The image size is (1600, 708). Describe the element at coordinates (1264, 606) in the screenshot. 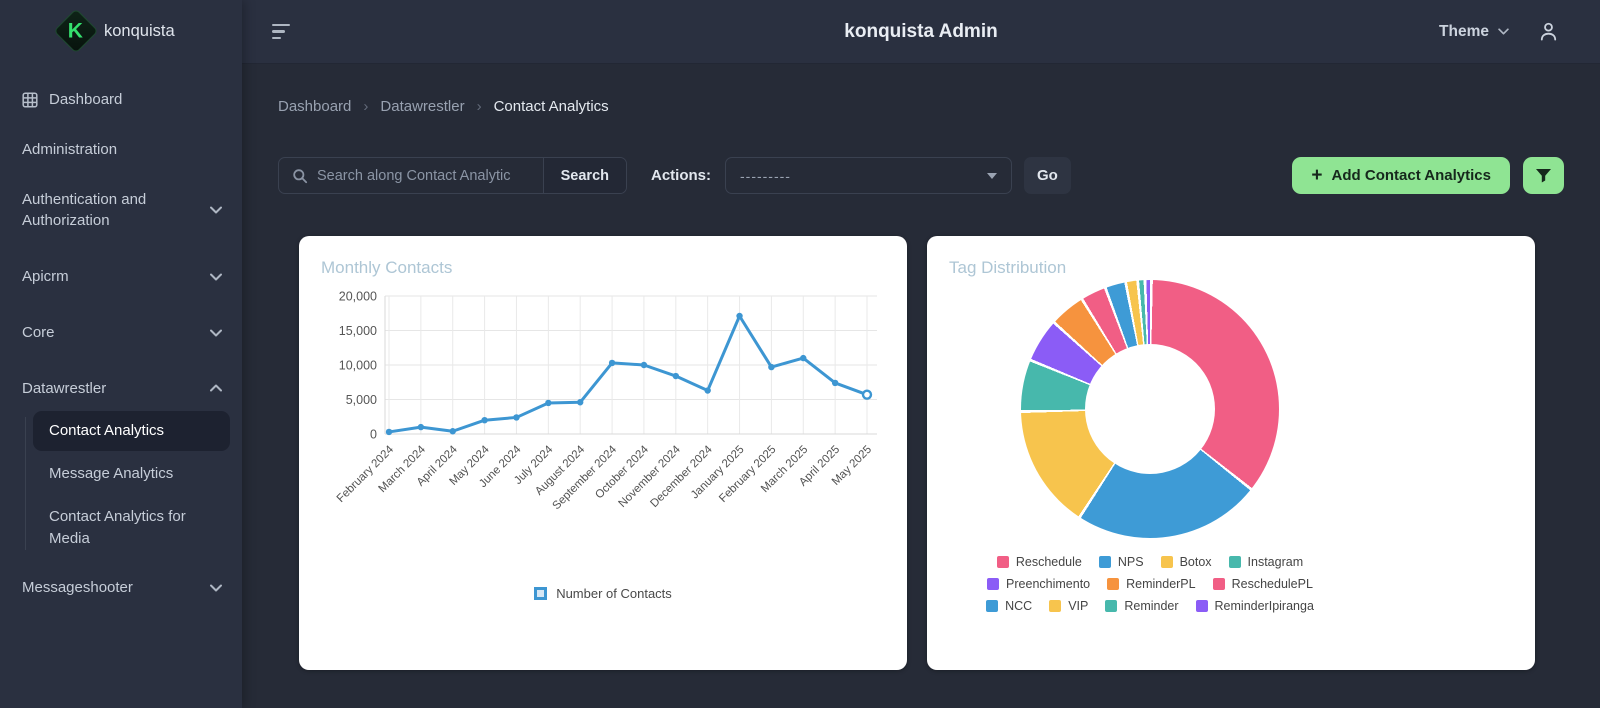

I see `legend-label: ReminderIpiranga` at that location.